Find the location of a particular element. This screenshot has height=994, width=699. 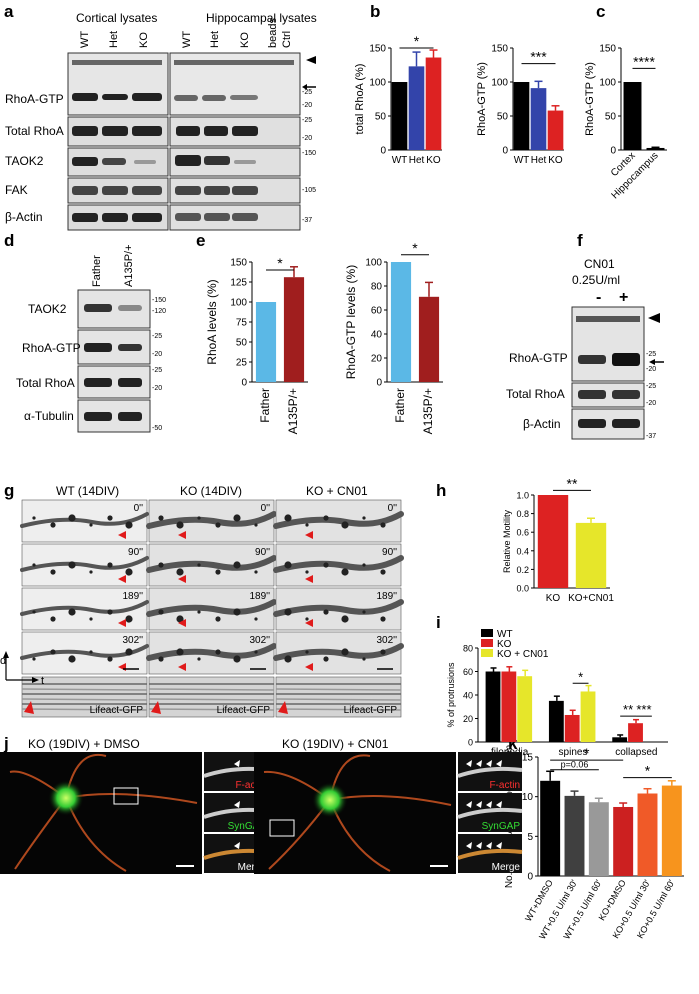

time-label: 302'' is located at coordinates (132, 640).